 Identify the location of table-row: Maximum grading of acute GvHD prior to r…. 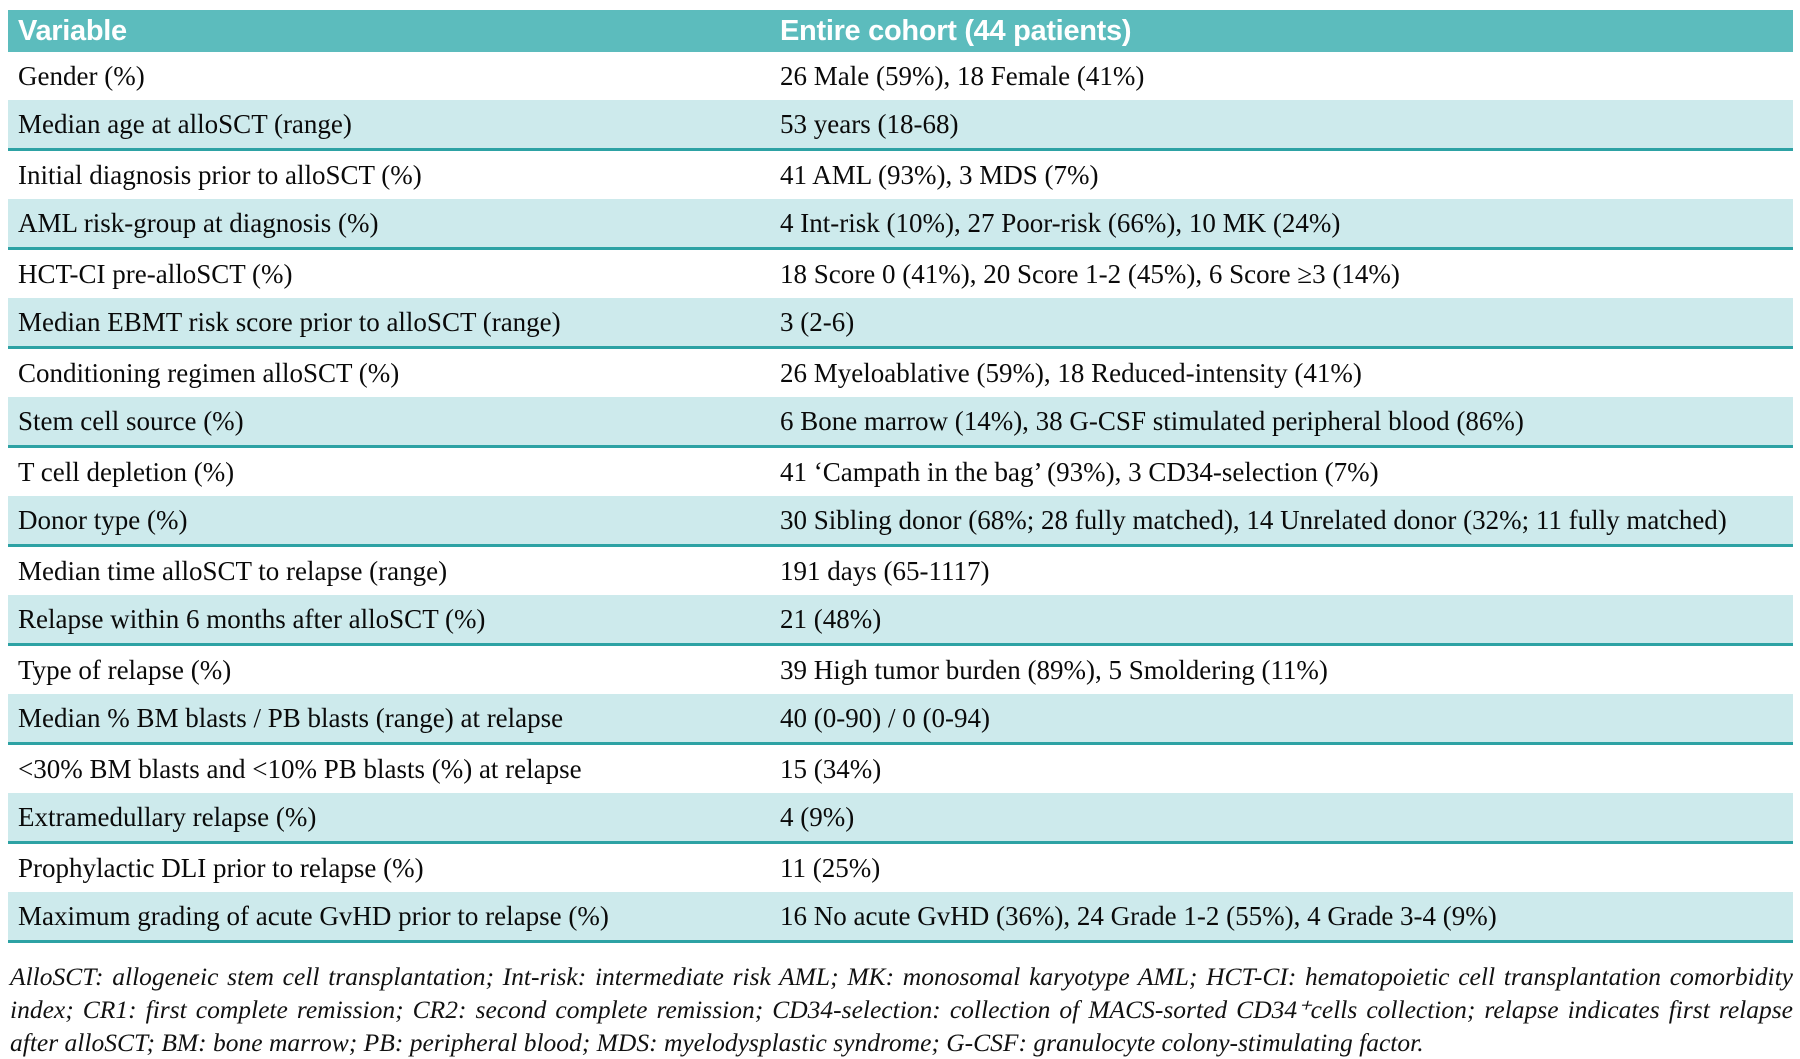
(900, 917).